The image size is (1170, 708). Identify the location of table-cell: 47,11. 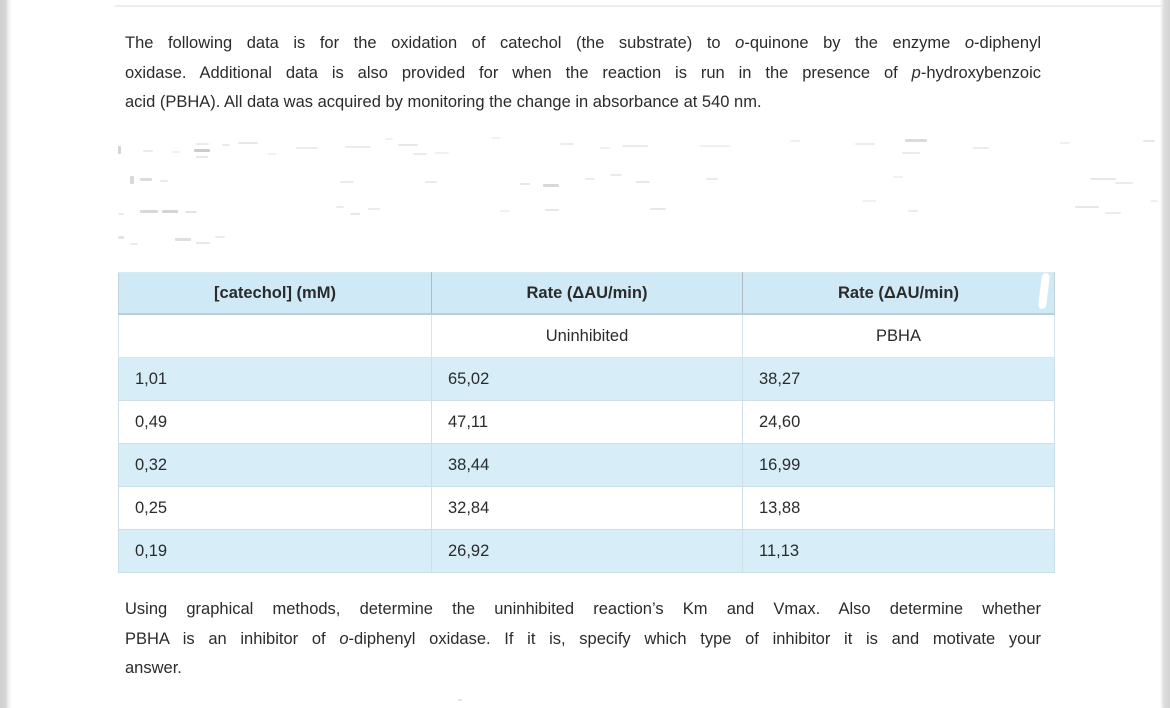
(587, 422).